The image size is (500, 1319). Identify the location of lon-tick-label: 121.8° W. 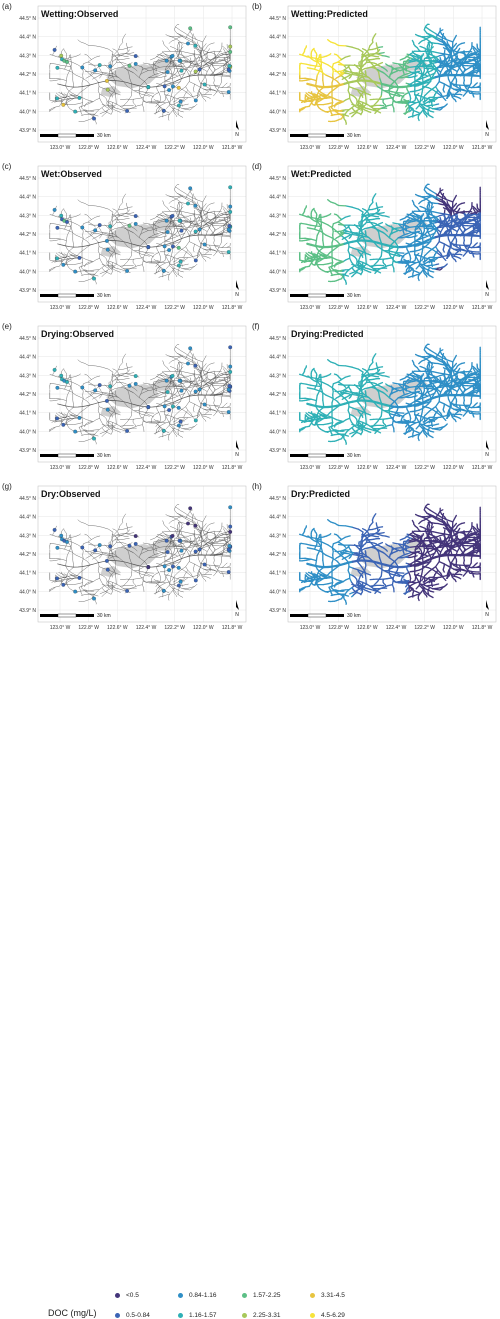
(482, 148).